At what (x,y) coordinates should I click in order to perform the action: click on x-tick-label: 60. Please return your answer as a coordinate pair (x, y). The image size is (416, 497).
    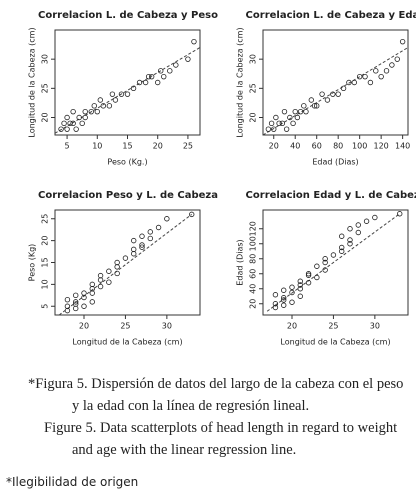
    Looking at the image, I should click on (317, 146).